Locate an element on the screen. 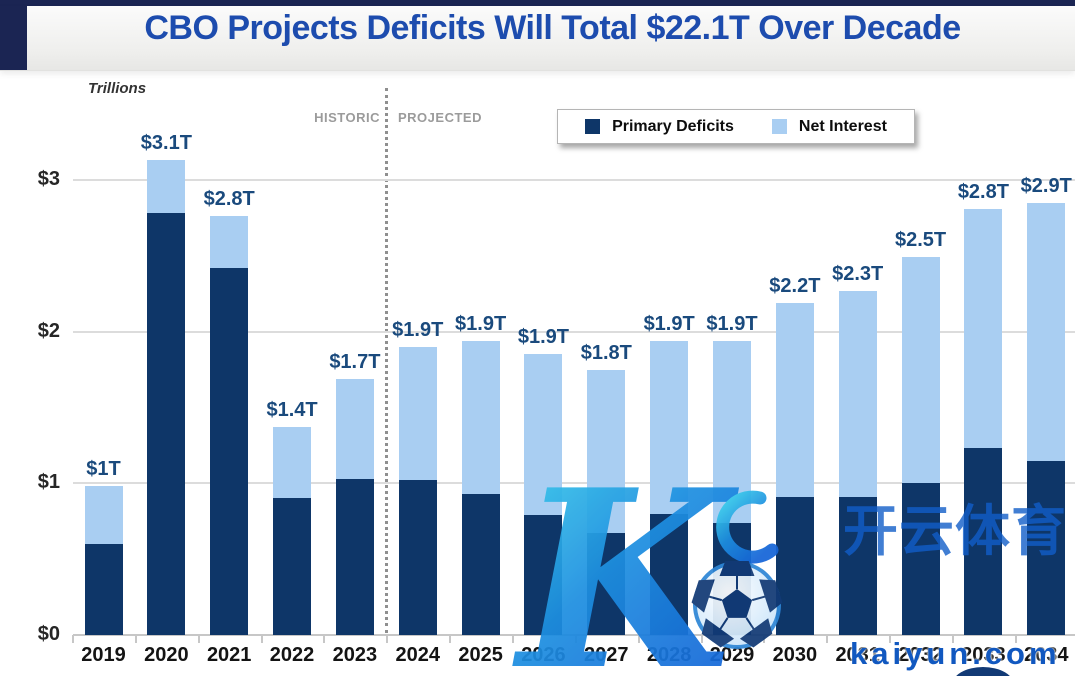 The width and height of the screenshot is (1075, 676). x-axis-label-2034: 2034 is located at coordinates (1046, 655).